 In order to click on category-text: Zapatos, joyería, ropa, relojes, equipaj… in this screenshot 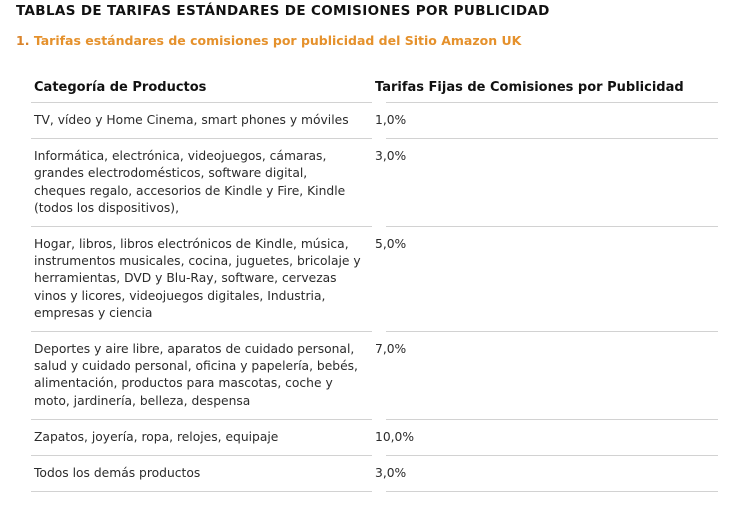, I will do `click(156, 436)`.